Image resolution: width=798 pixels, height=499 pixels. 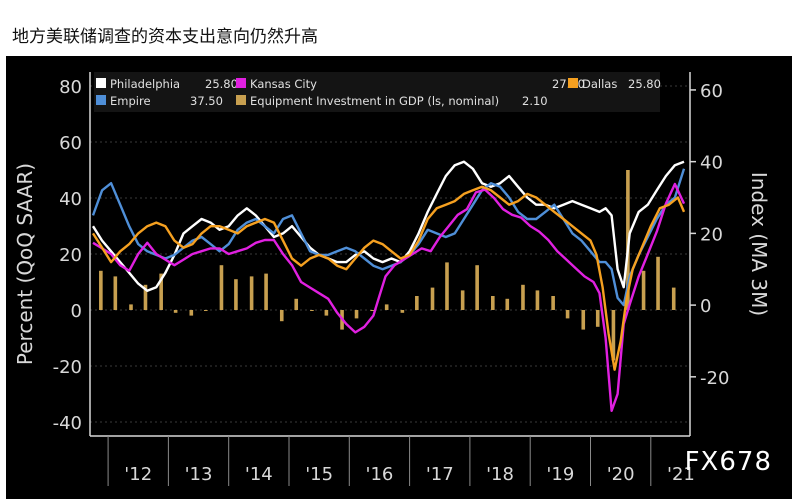 I want to click on legend-label: Dallas, so click(x=599, y=84).